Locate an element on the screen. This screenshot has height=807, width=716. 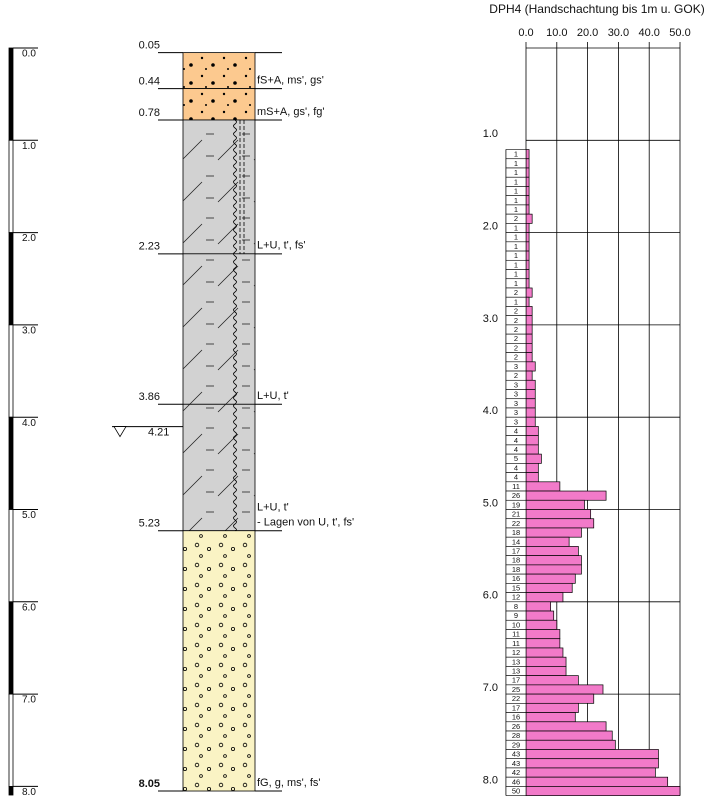
blow-count-label: 22 is located at coordinates (516, 698).